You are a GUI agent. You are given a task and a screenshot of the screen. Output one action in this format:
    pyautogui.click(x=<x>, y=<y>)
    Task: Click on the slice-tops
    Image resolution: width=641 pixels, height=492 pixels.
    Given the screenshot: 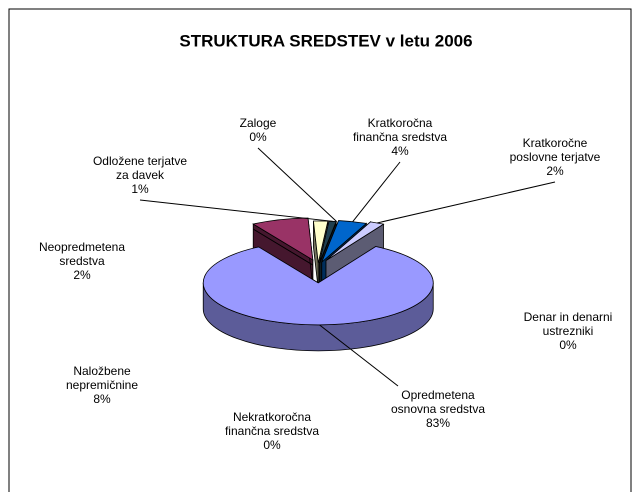 What is the action you would take?
    pyautogui.click(x=318, y=271)
    